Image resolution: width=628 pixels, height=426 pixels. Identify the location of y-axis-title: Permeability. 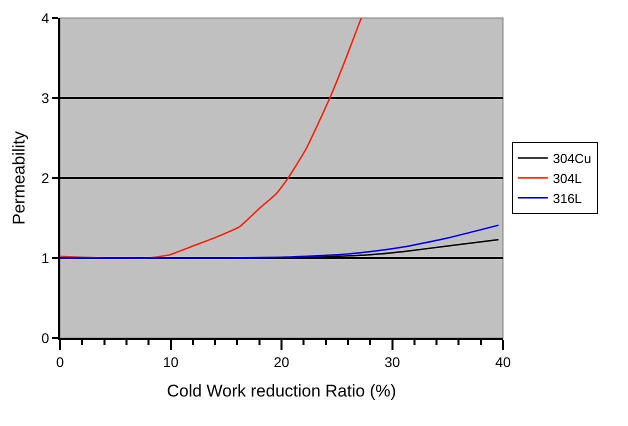
(18, 177).